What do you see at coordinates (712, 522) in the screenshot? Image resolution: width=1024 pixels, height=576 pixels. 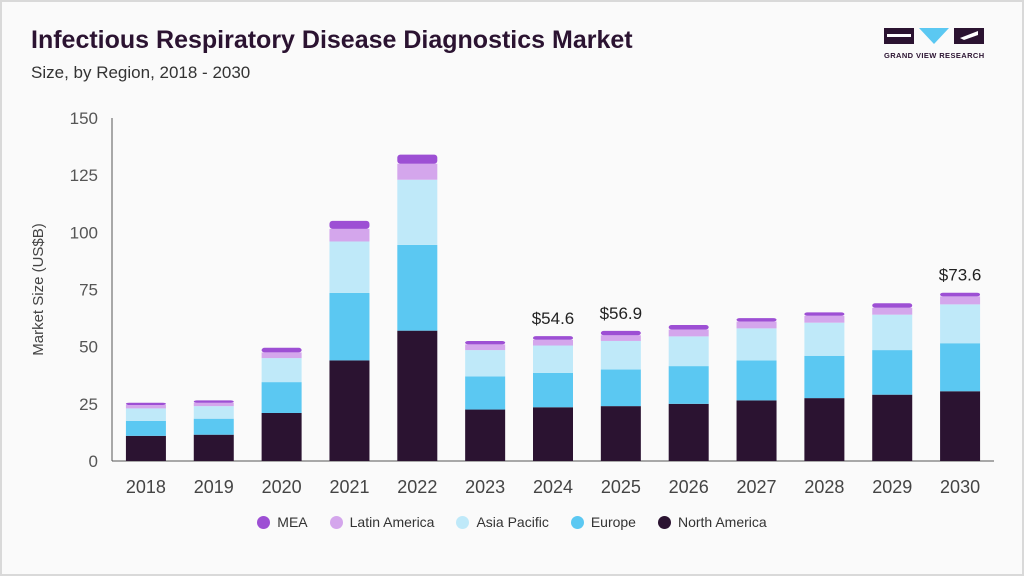 I see `legend-item-north-america: North America` at bounding box center [712, 522].